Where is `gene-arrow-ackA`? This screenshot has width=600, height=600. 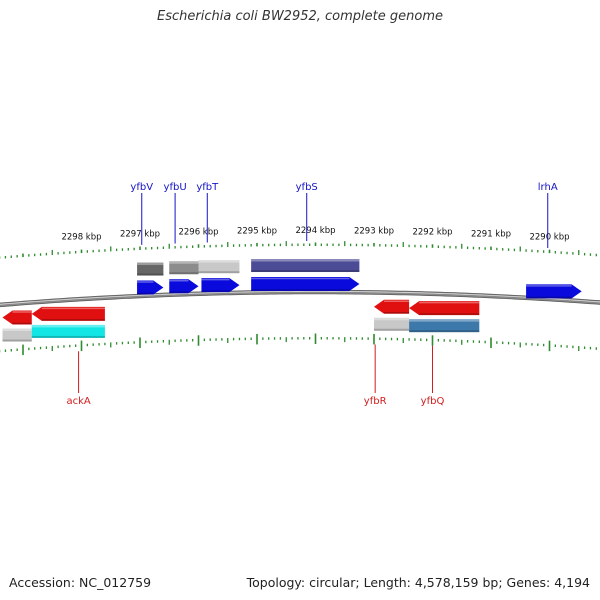 gene-arrow-ackA is located at coordinates (68, 313).